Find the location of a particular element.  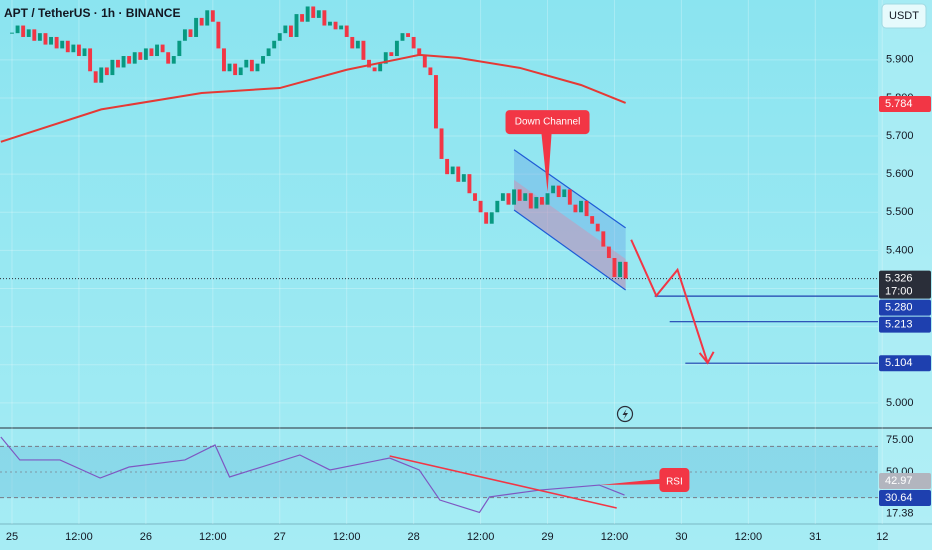

y-tick-label: 5.000 is located at coordinates (900, 403).